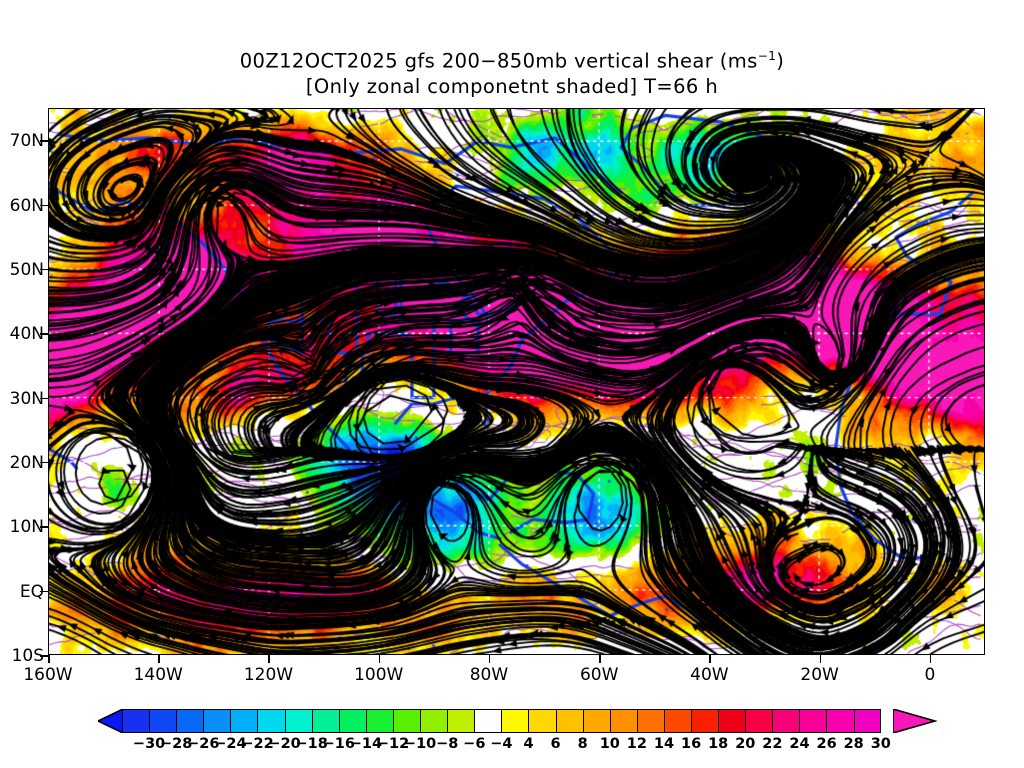 Image resolution: width=1024 pixels, height=768 pixels. What do you see at coordinates (609, 744) in the screenshot?
I see `colorbar-tick-label: 10` at bounding box center [609, 744].